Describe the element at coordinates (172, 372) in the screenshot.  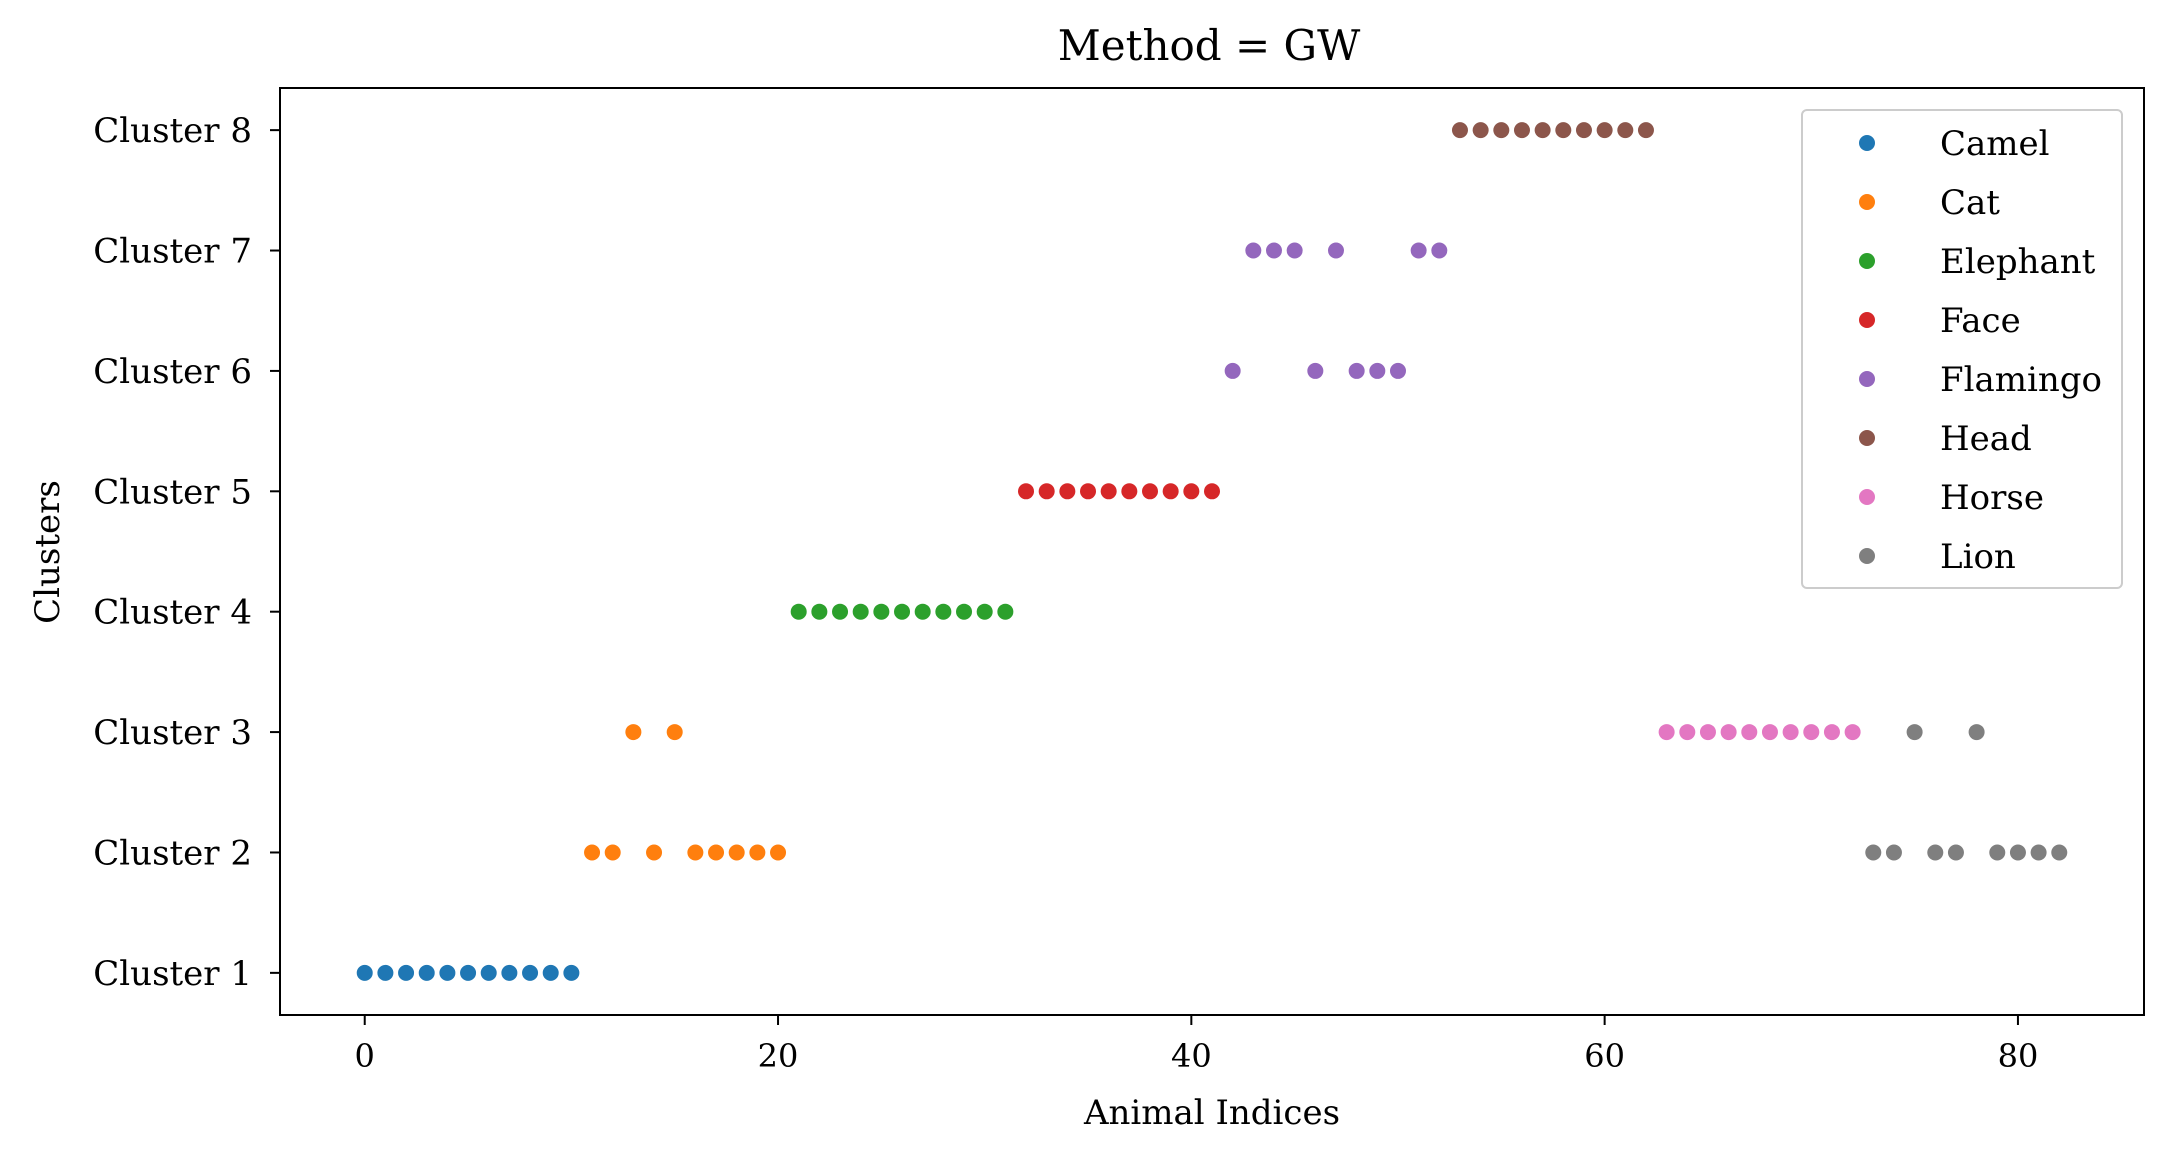
I see `y-tick-label: Cluster 6` at that location.